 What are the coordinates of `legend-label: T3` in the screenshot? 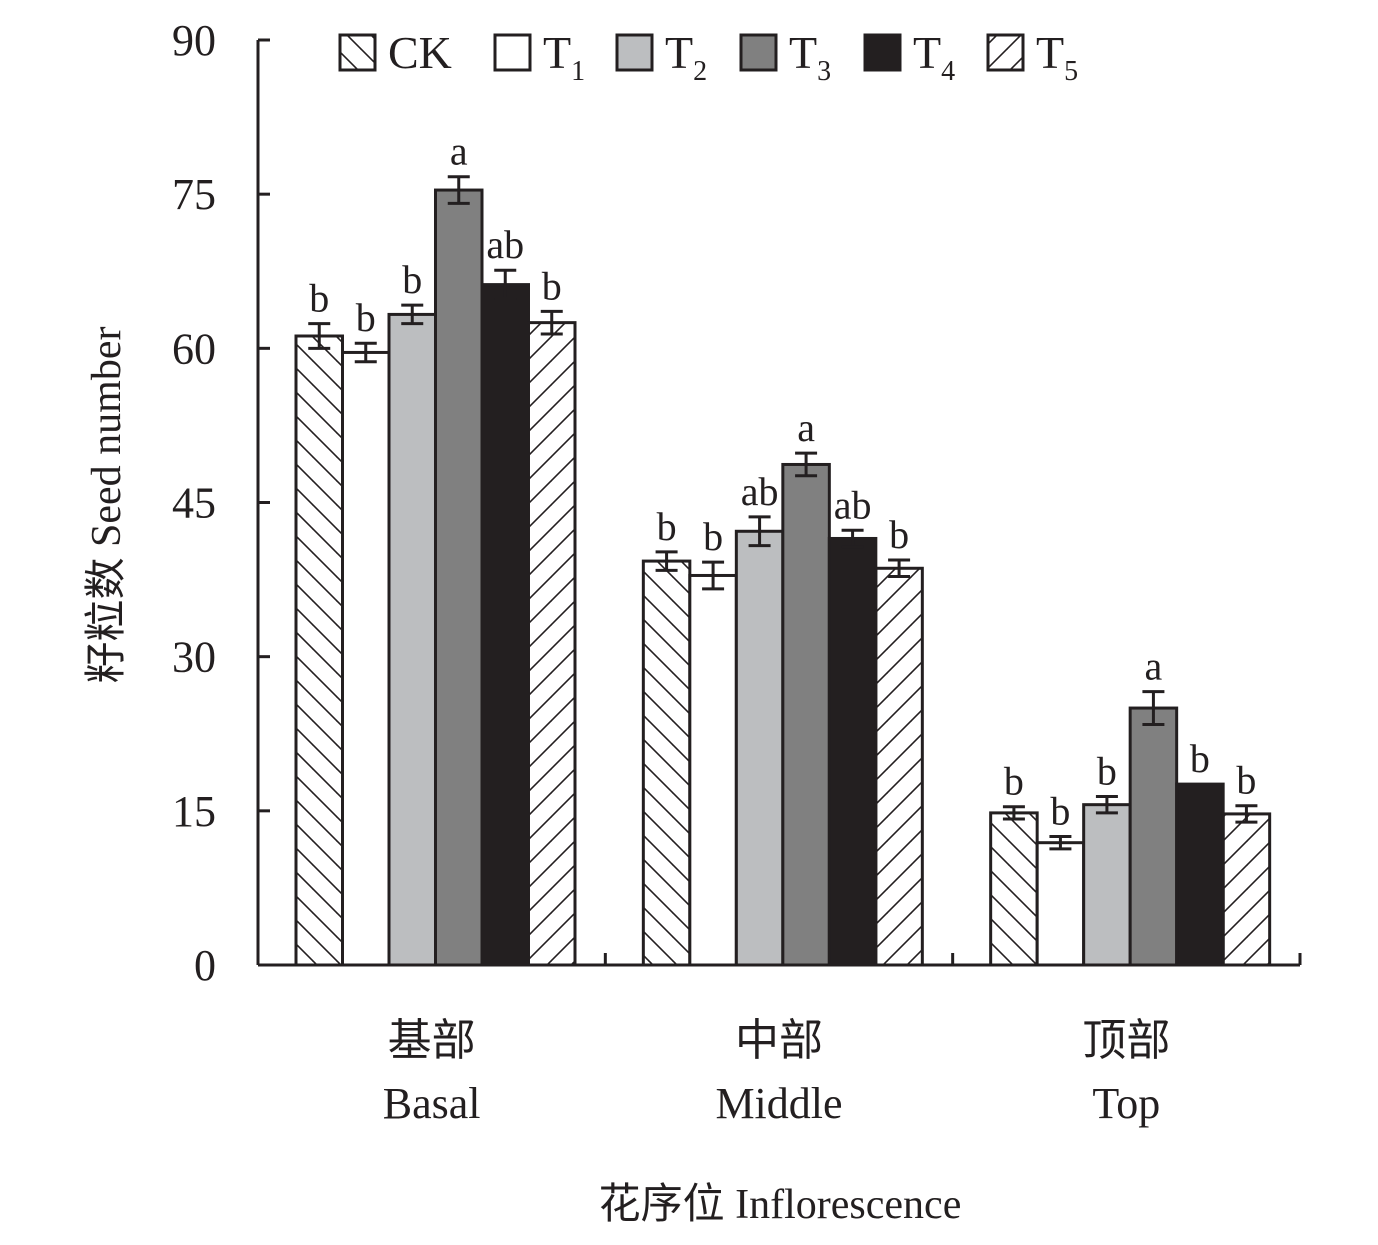 It's located at (810, 57).